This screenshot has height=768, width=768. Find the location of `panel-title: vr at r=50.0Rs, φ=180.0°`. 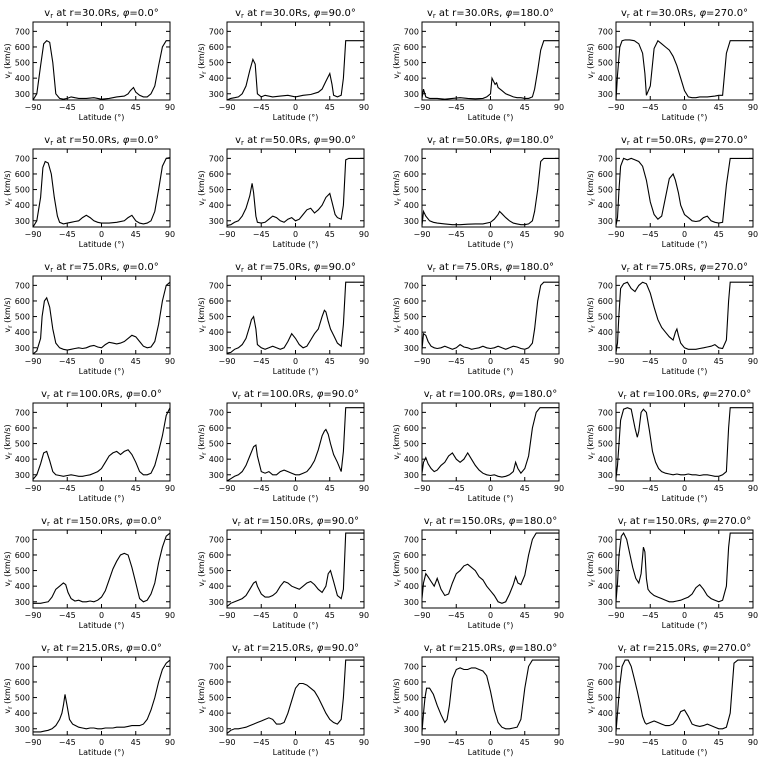

panel-title: vr at r=50.0Rs, φ=180.0° is located at coordinates (490, 141).